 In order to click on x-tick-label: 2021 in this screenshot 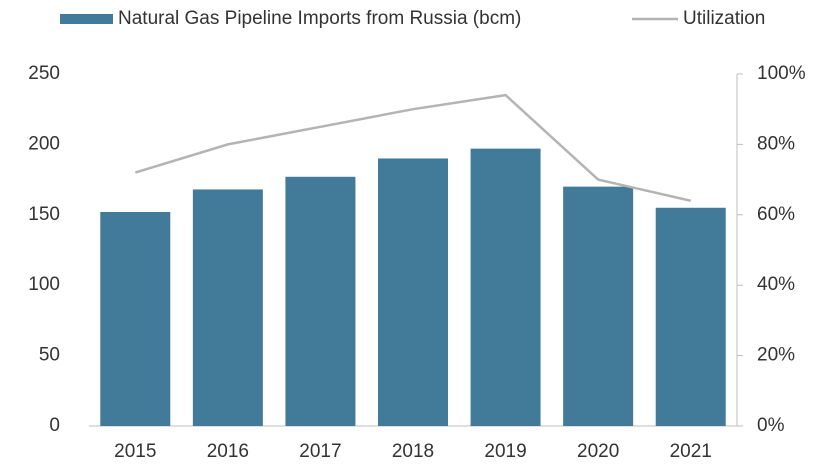, I will do `click(691, 451)`.